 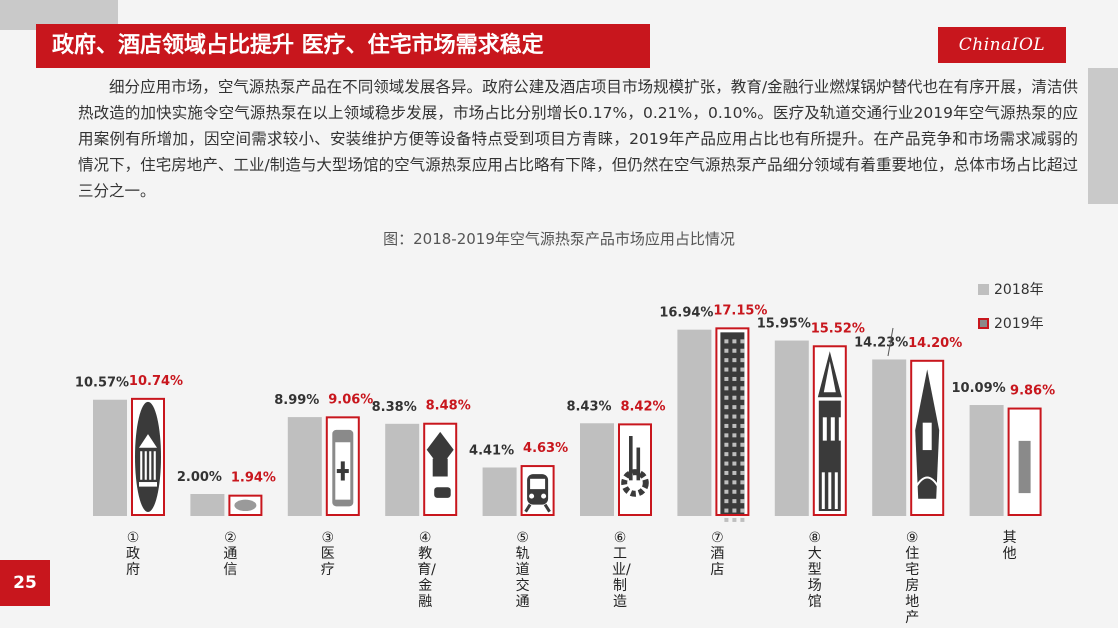 I want to click on category-label-9: 其他, so click(x=1009, y=546).